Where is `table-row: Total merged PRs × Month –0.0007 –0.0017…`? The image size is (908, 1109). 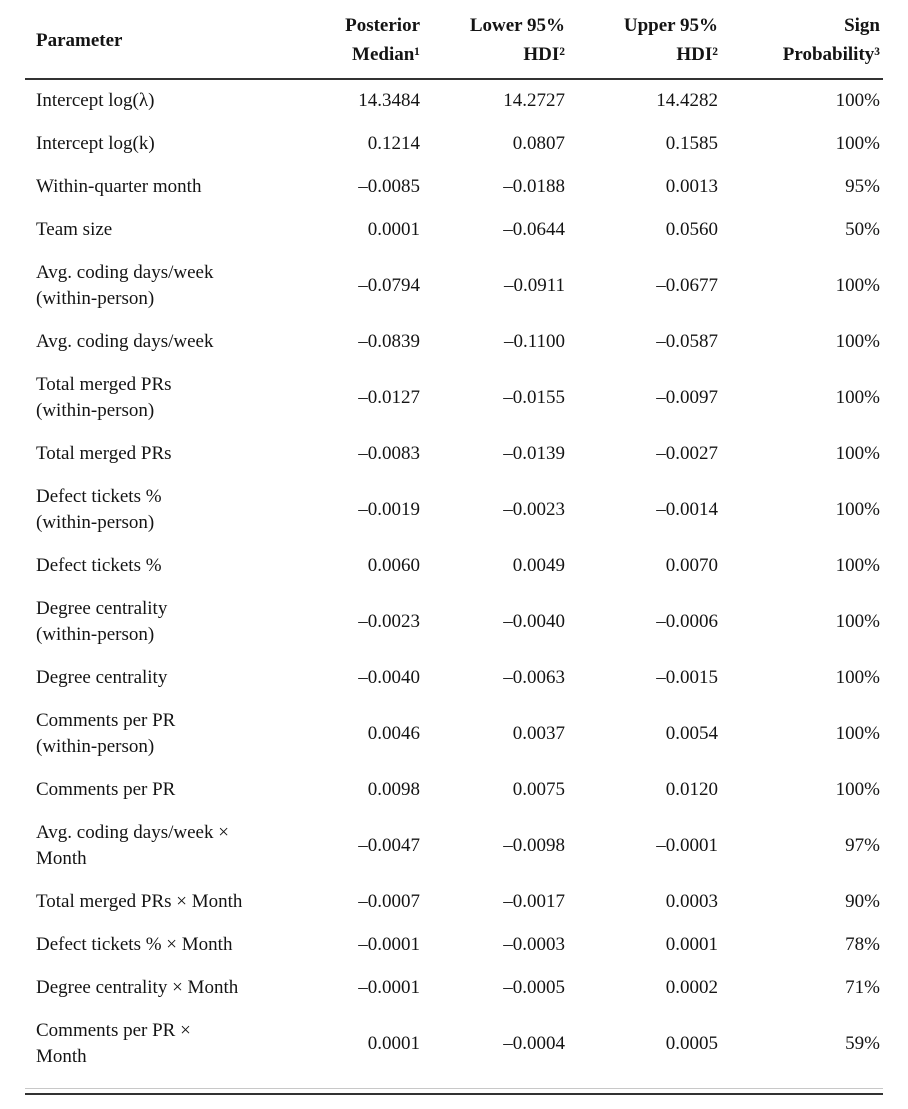
table-row: Total merged PRs × Month –0.0007 –0.0017… is located at coordinates (454, 902).